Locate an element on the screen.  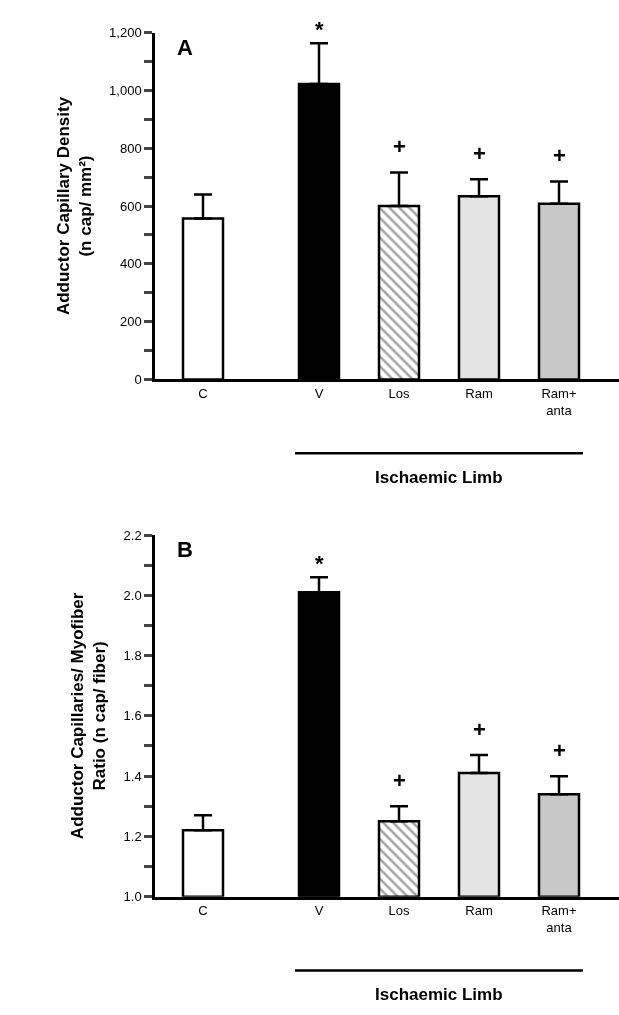
annotation: A is located at coordinates (185, 47).